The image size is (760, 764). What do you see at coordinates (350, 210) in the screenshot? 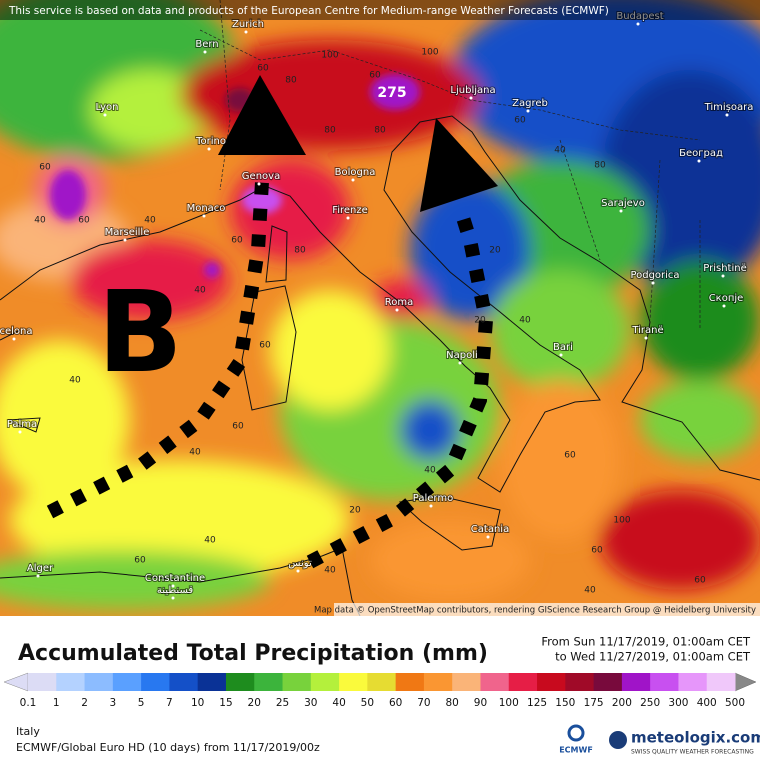
I see `city-label: Firenze` at bounding box center [350, 210].